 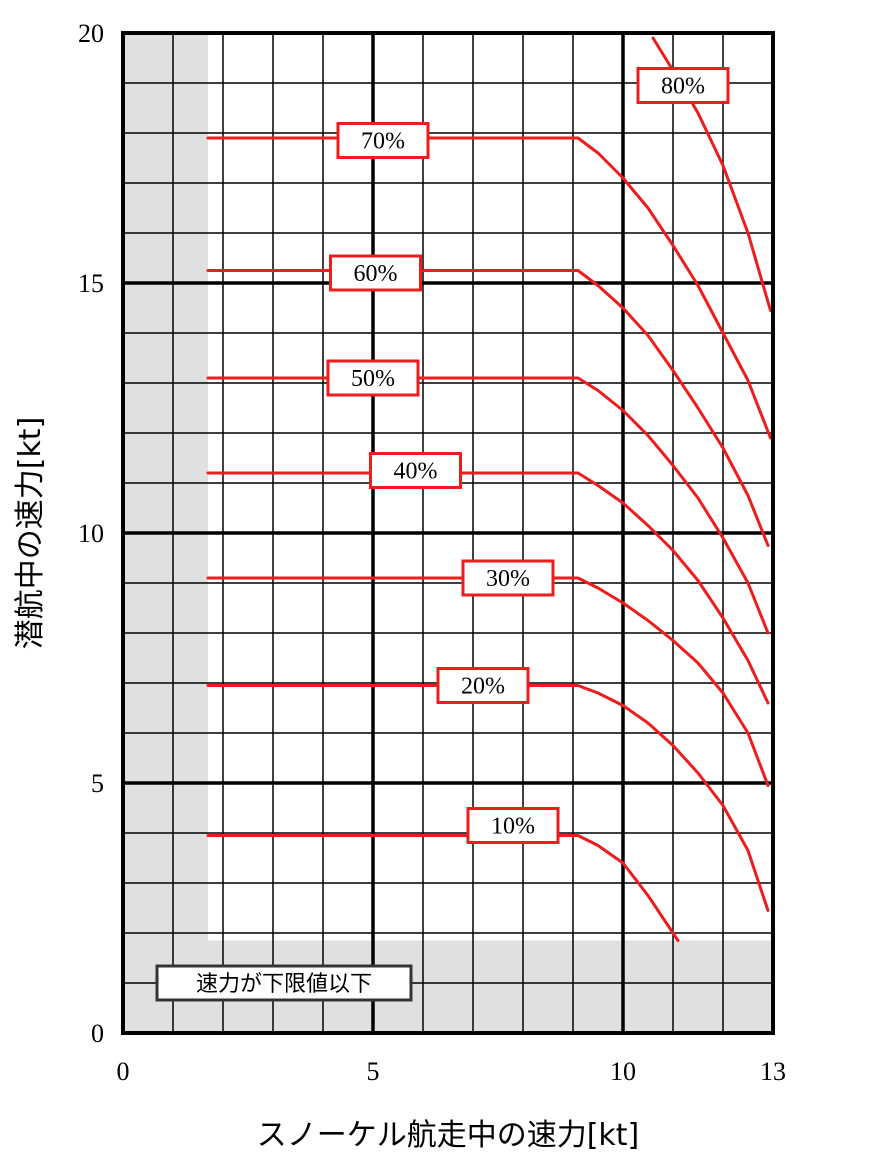 What do you see at coordinates (97, 1033) in the screenshot?
I see `y-tick-0: 0` at bounding box center [97, 1033].